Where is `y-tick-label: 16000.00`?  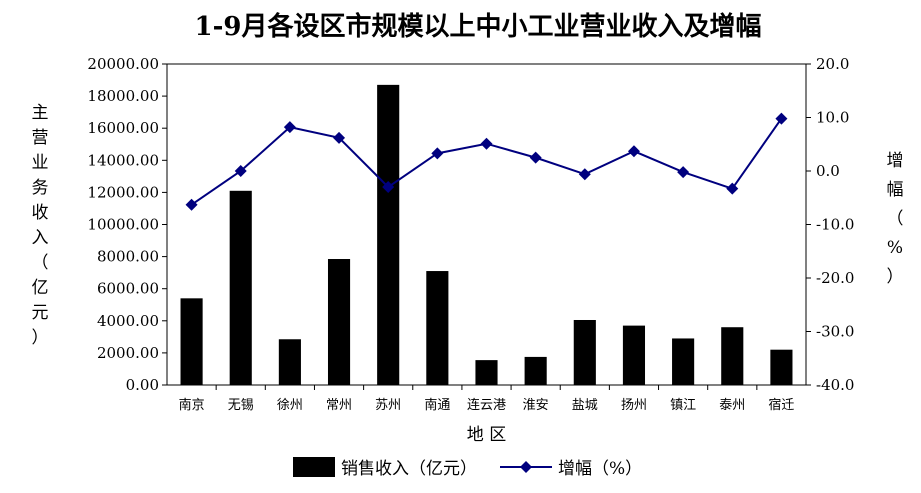 y-tick-label: 16000.00 is located at coordinates (123, 128).